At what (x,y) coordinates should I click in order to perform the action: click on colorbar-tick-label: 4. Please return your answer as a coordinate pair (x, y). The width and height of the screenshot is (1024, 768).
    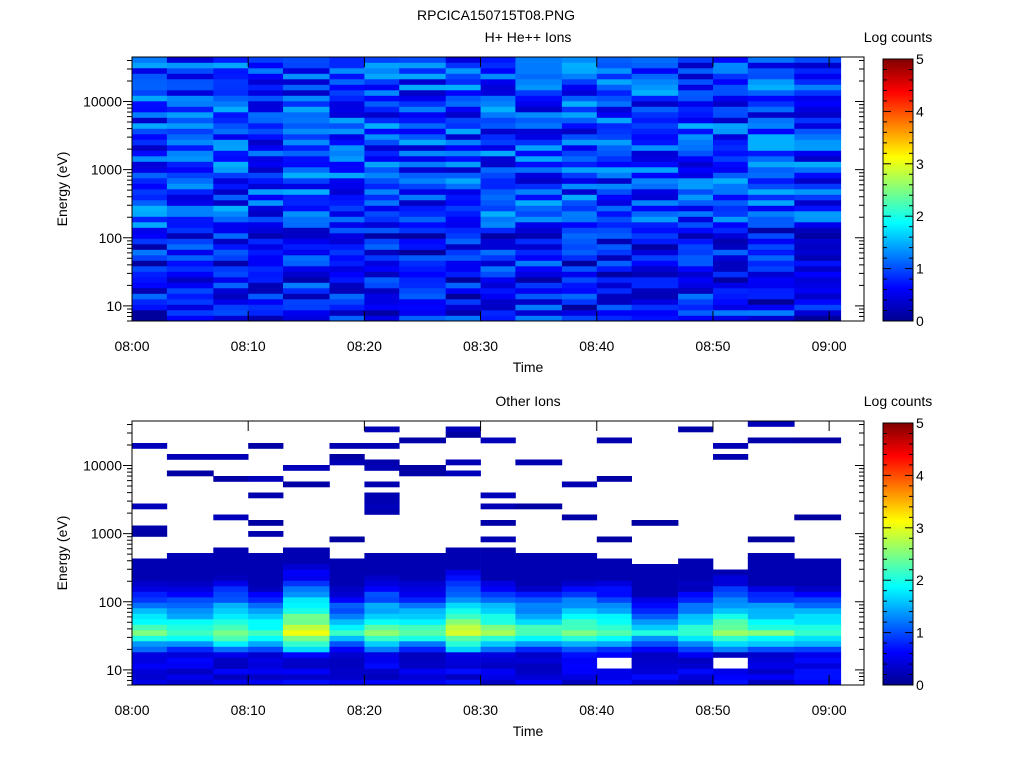
    Looking at the image, I should click on (920, 111).